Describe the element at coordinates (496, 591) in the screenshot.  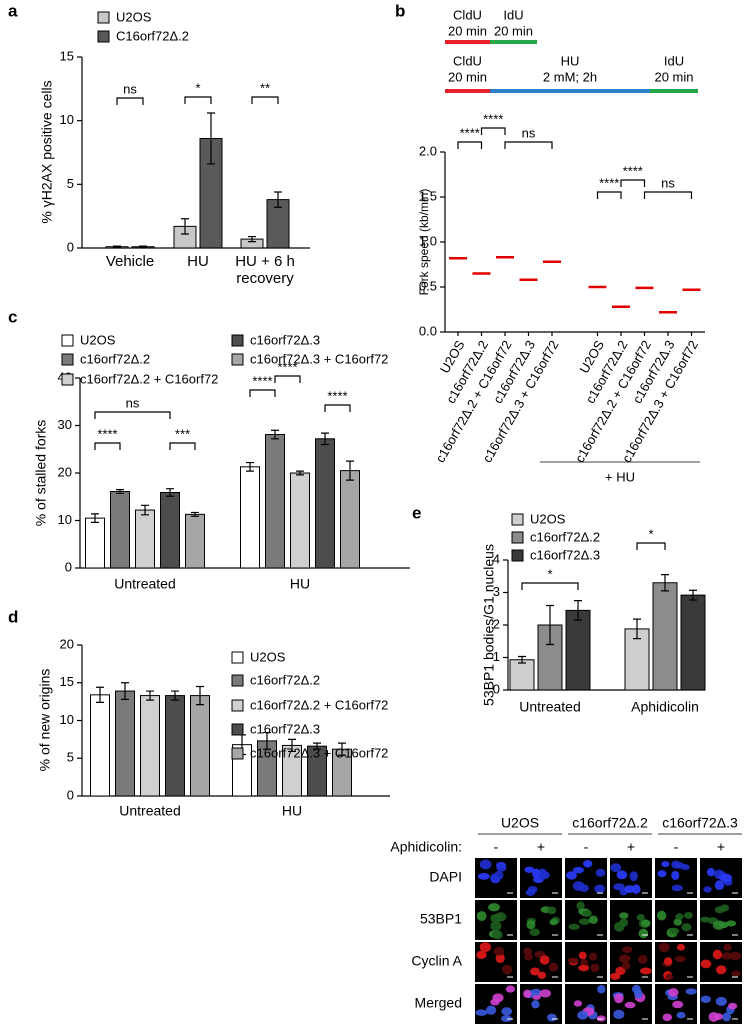
I see `y-tick-label: 3` at that location.